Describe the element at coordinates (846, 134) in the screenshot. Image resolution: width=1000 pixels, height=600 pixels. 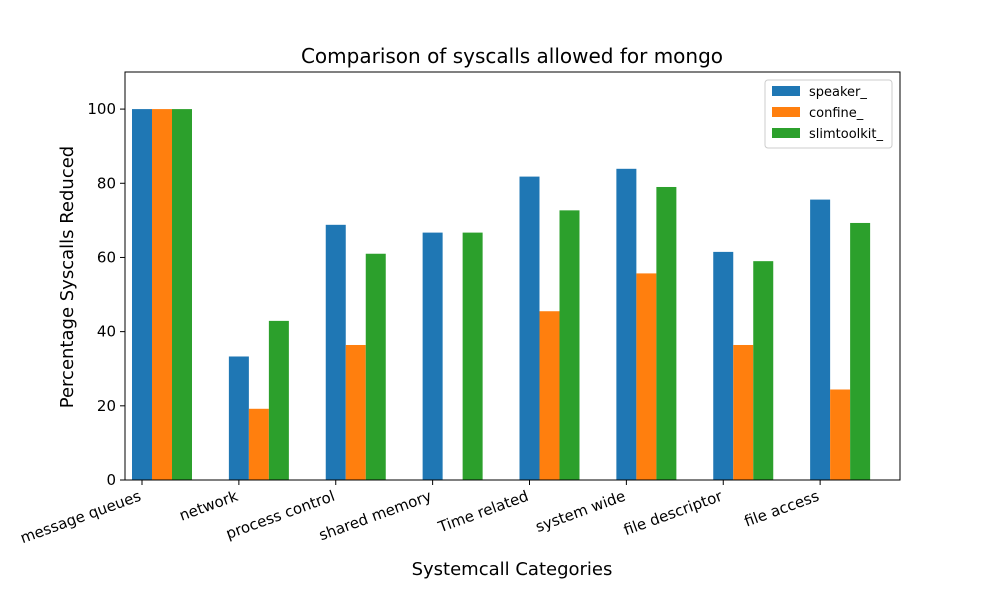
I see `legend-label-2: slimtoolkit_` at that location.